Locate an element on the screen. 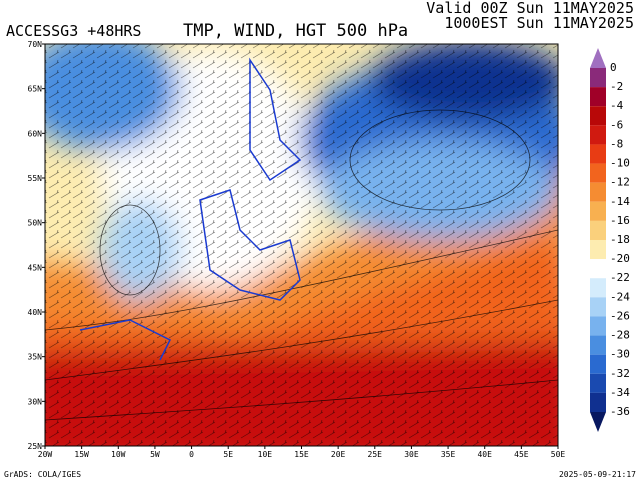 This screenshot has height=480, width=640. colorbar-label: 0 is located at coordinates (613, 67).